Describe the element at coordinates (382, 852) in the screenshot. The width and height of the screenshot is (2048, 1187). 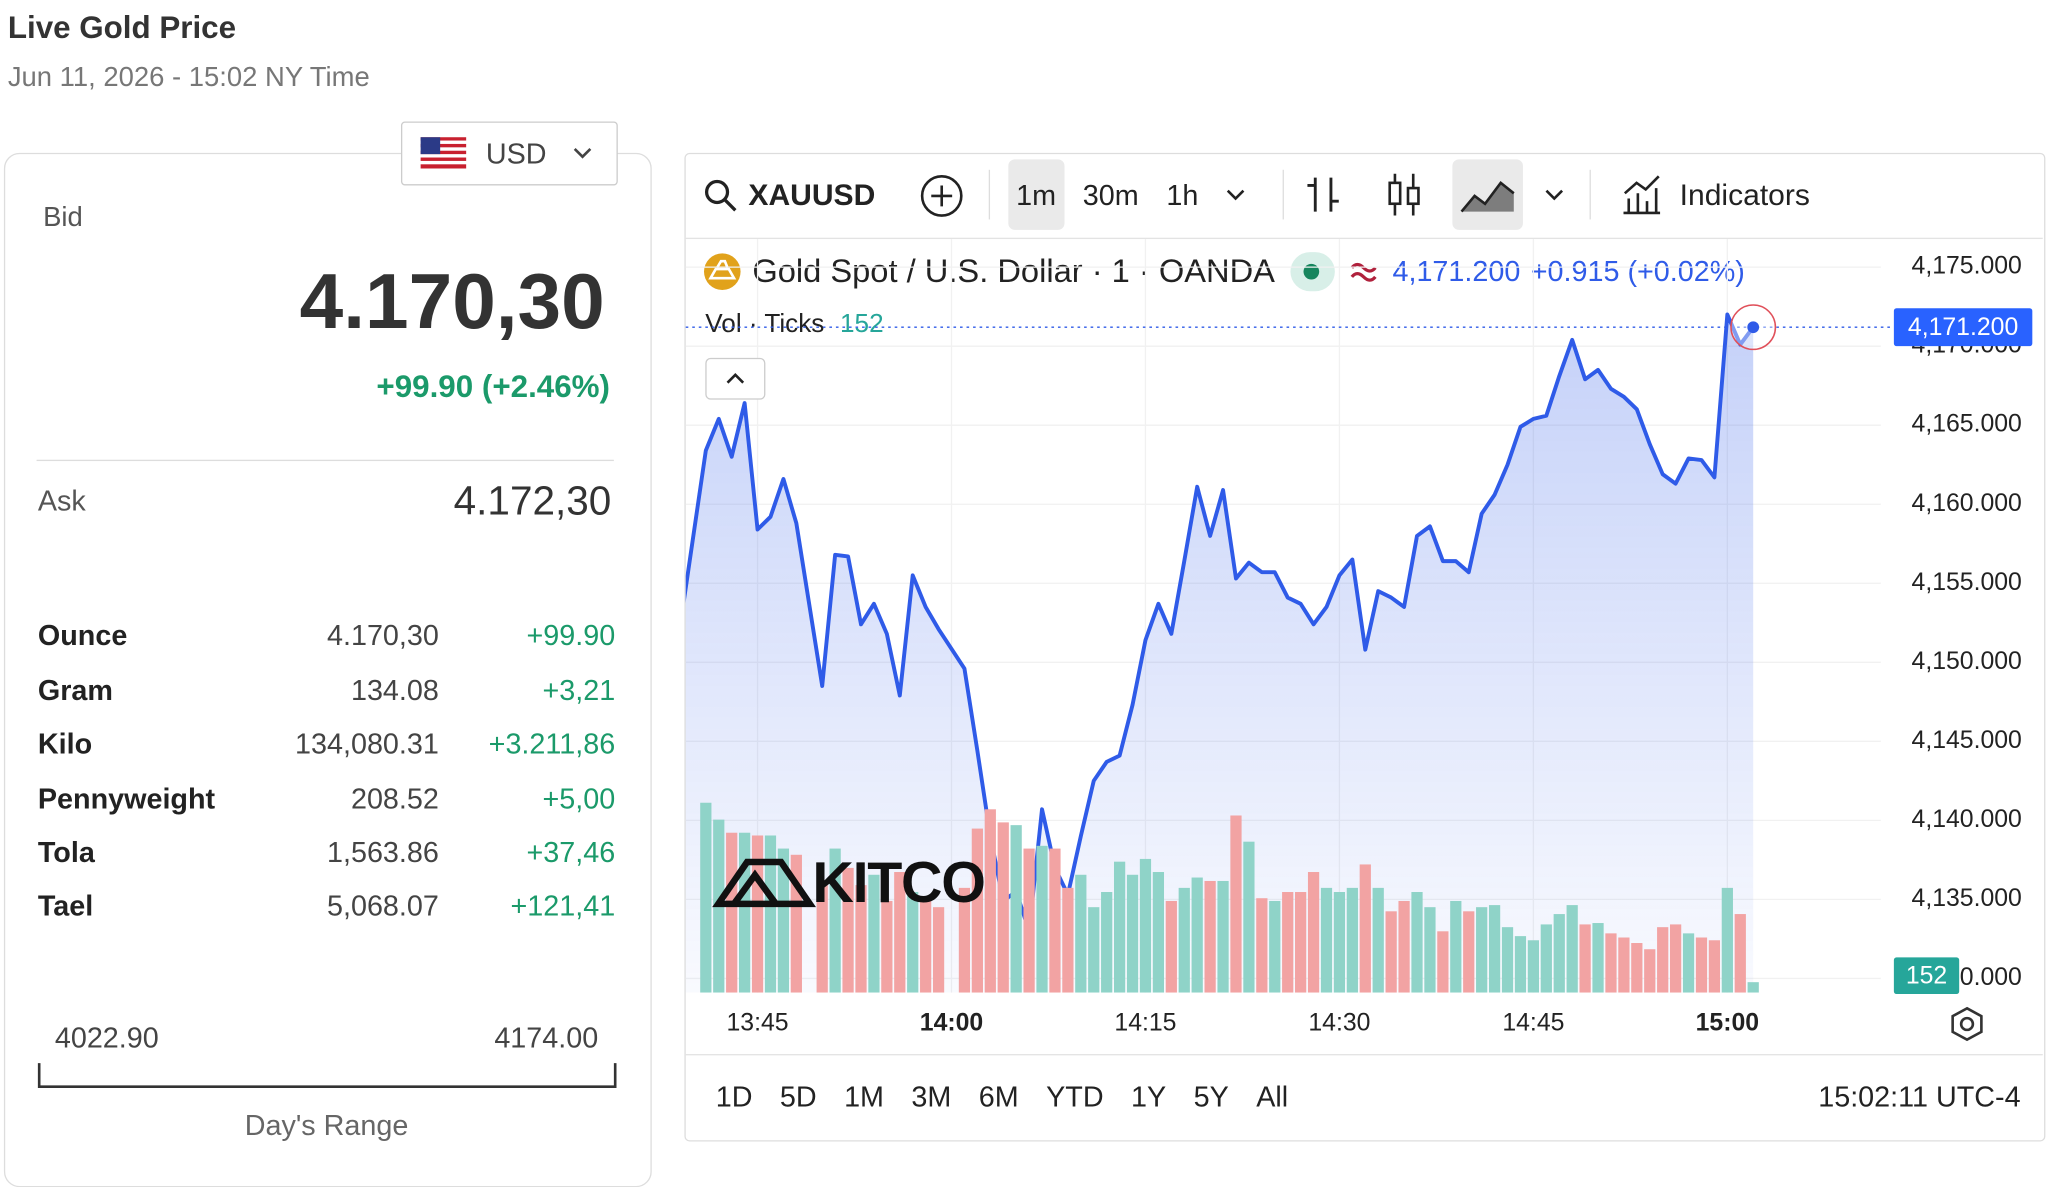
I see `unit-price: 1,563.86` at that location.